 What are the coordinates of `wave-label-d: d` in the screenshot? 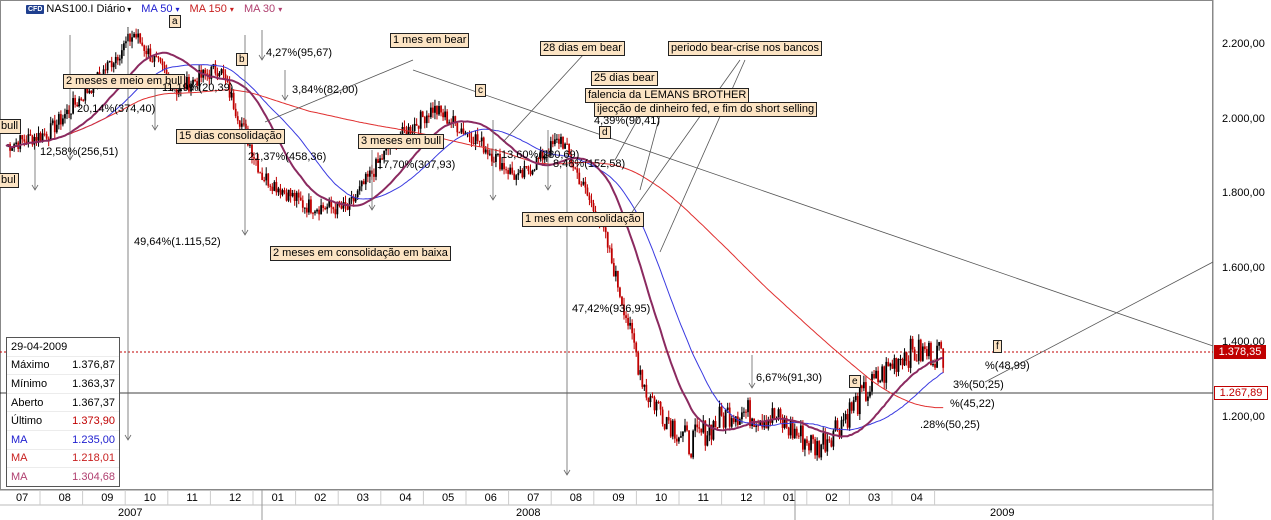 It's located at (605, 132).